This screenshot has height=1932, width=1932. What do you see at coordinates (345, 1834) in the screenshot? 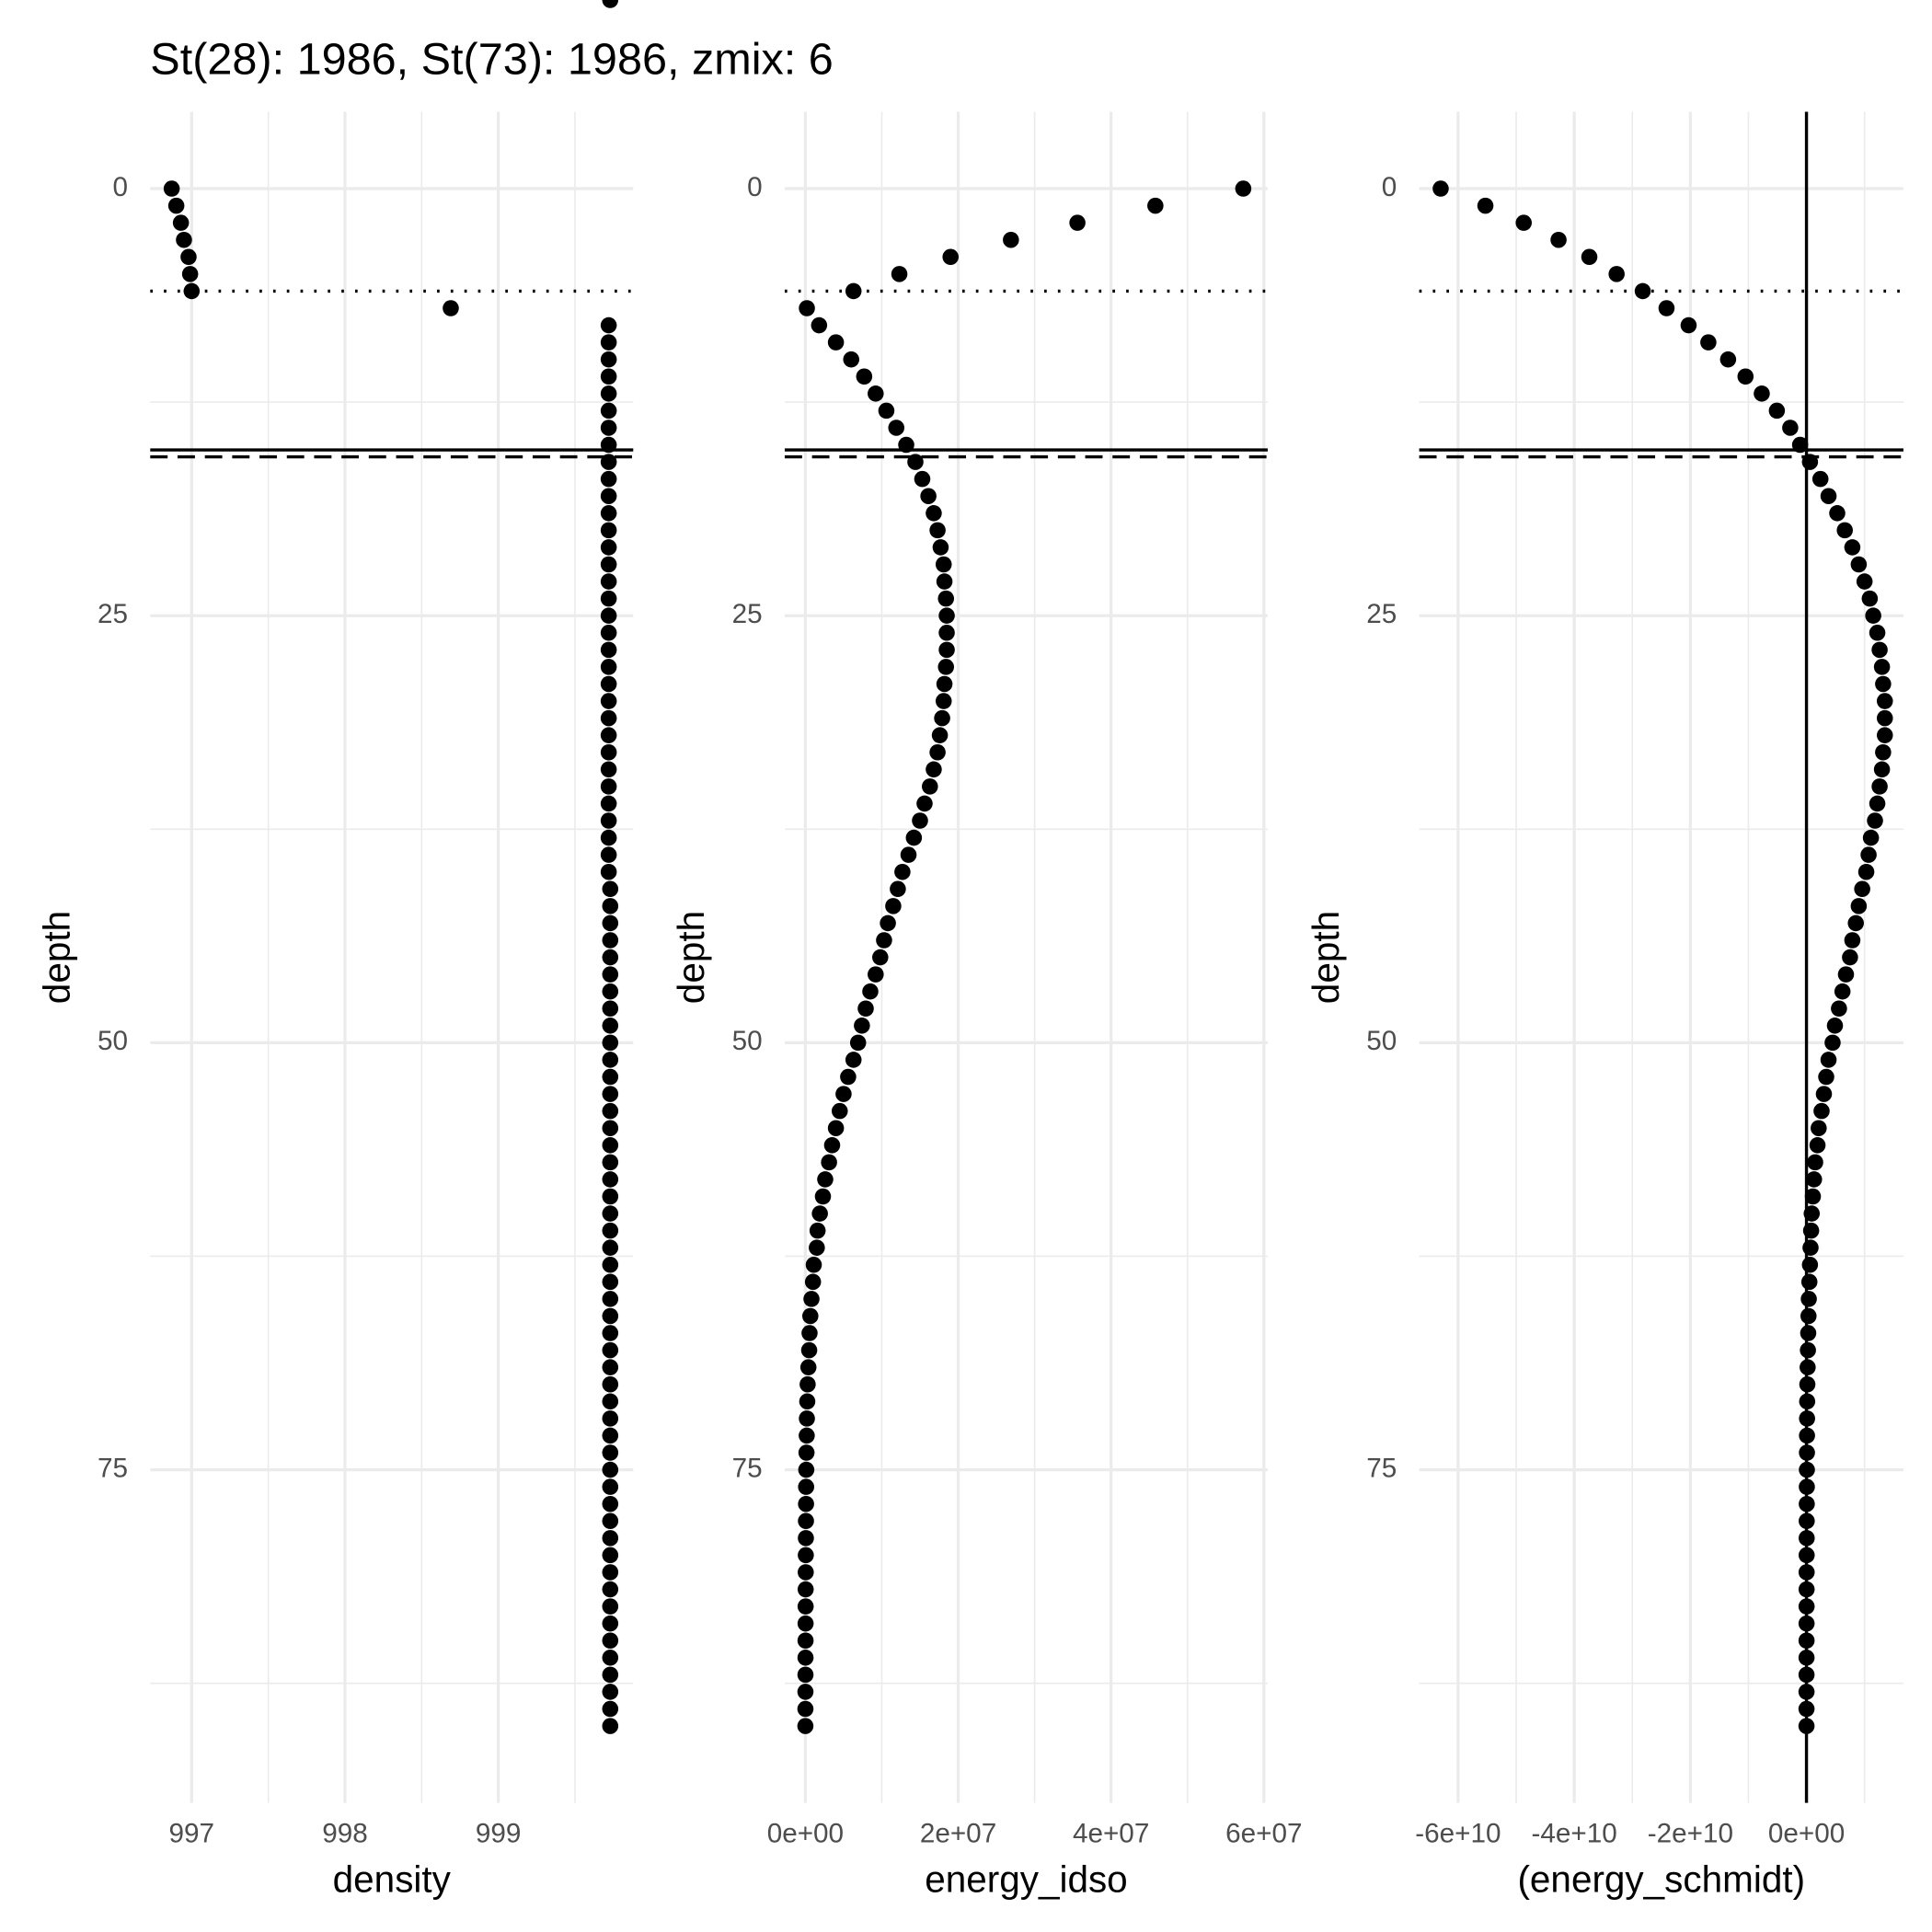
I see `x-tick-label: 998` at bounding box center [345, 1834].